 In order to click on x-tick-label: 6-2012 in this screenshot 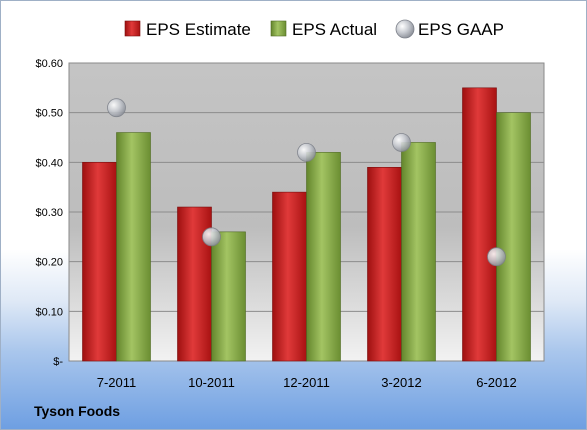, I will do `click(496, 382)`.